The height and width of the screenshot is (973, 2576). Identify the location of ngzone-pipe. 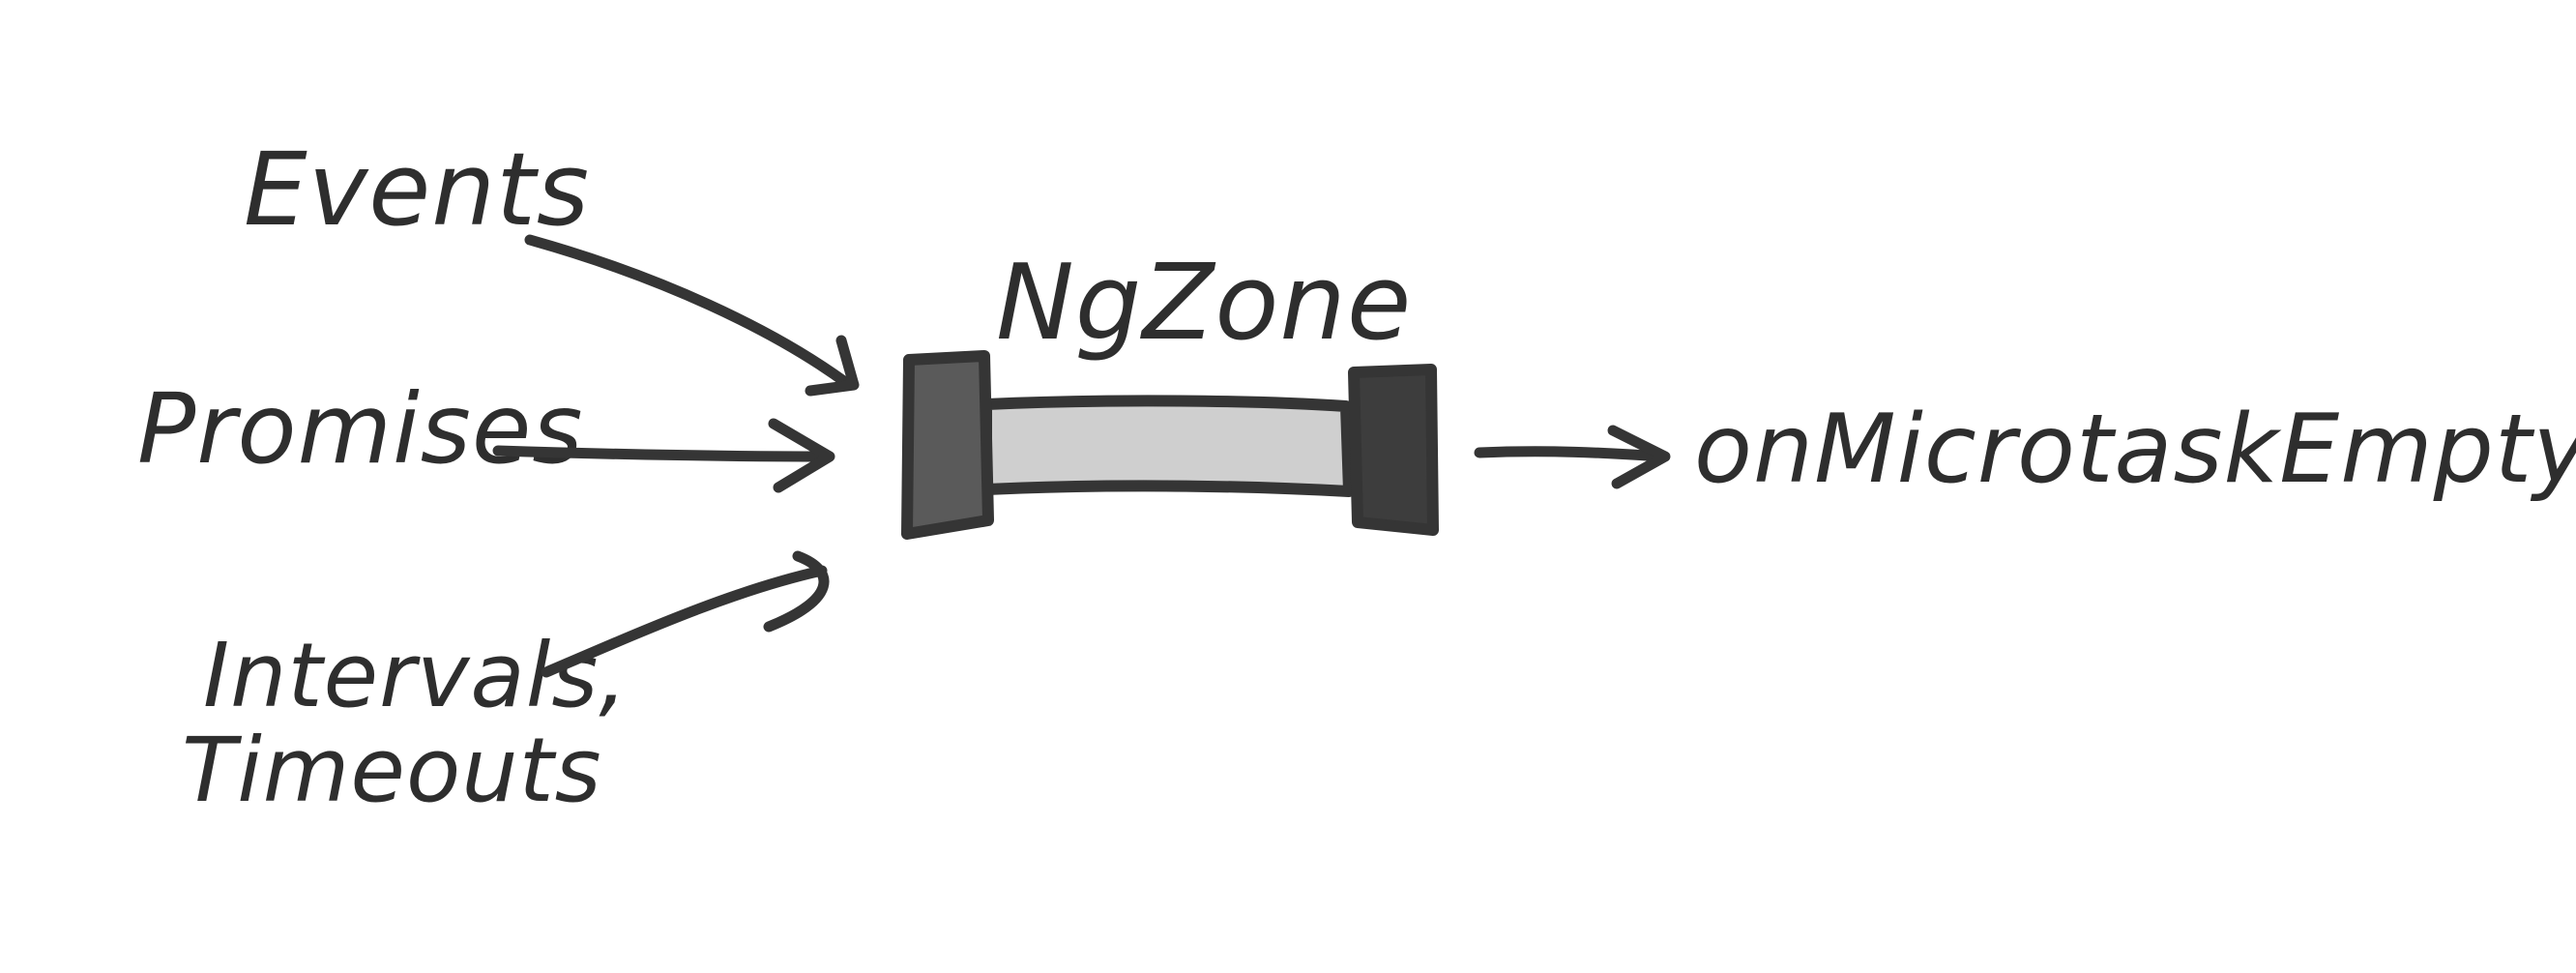
(1170, 445).